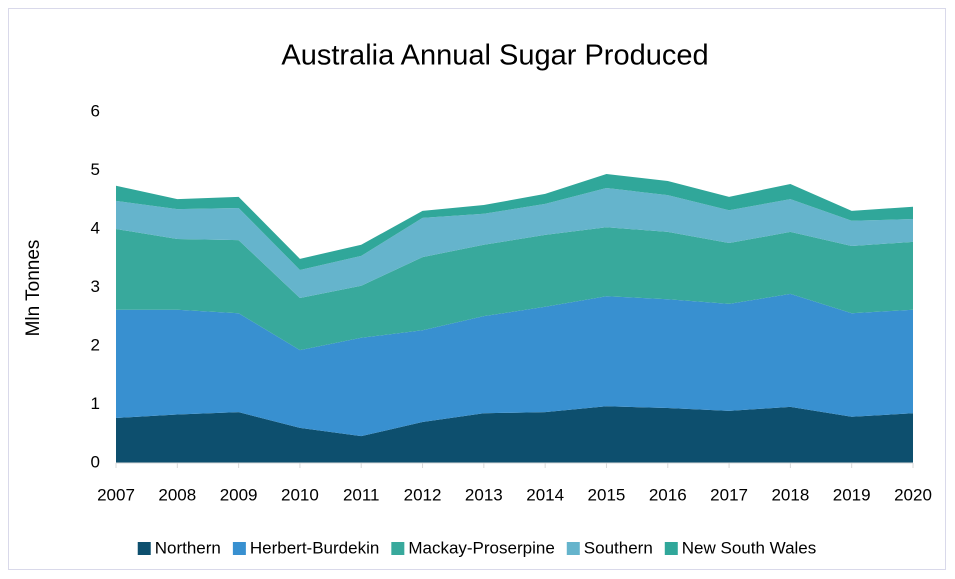 Image resolution: width=955 pixels, height=579 pixels. Describe the element at coordinates (95, 169) in the screenshot. I see `y-tick-label: 5` at that location.